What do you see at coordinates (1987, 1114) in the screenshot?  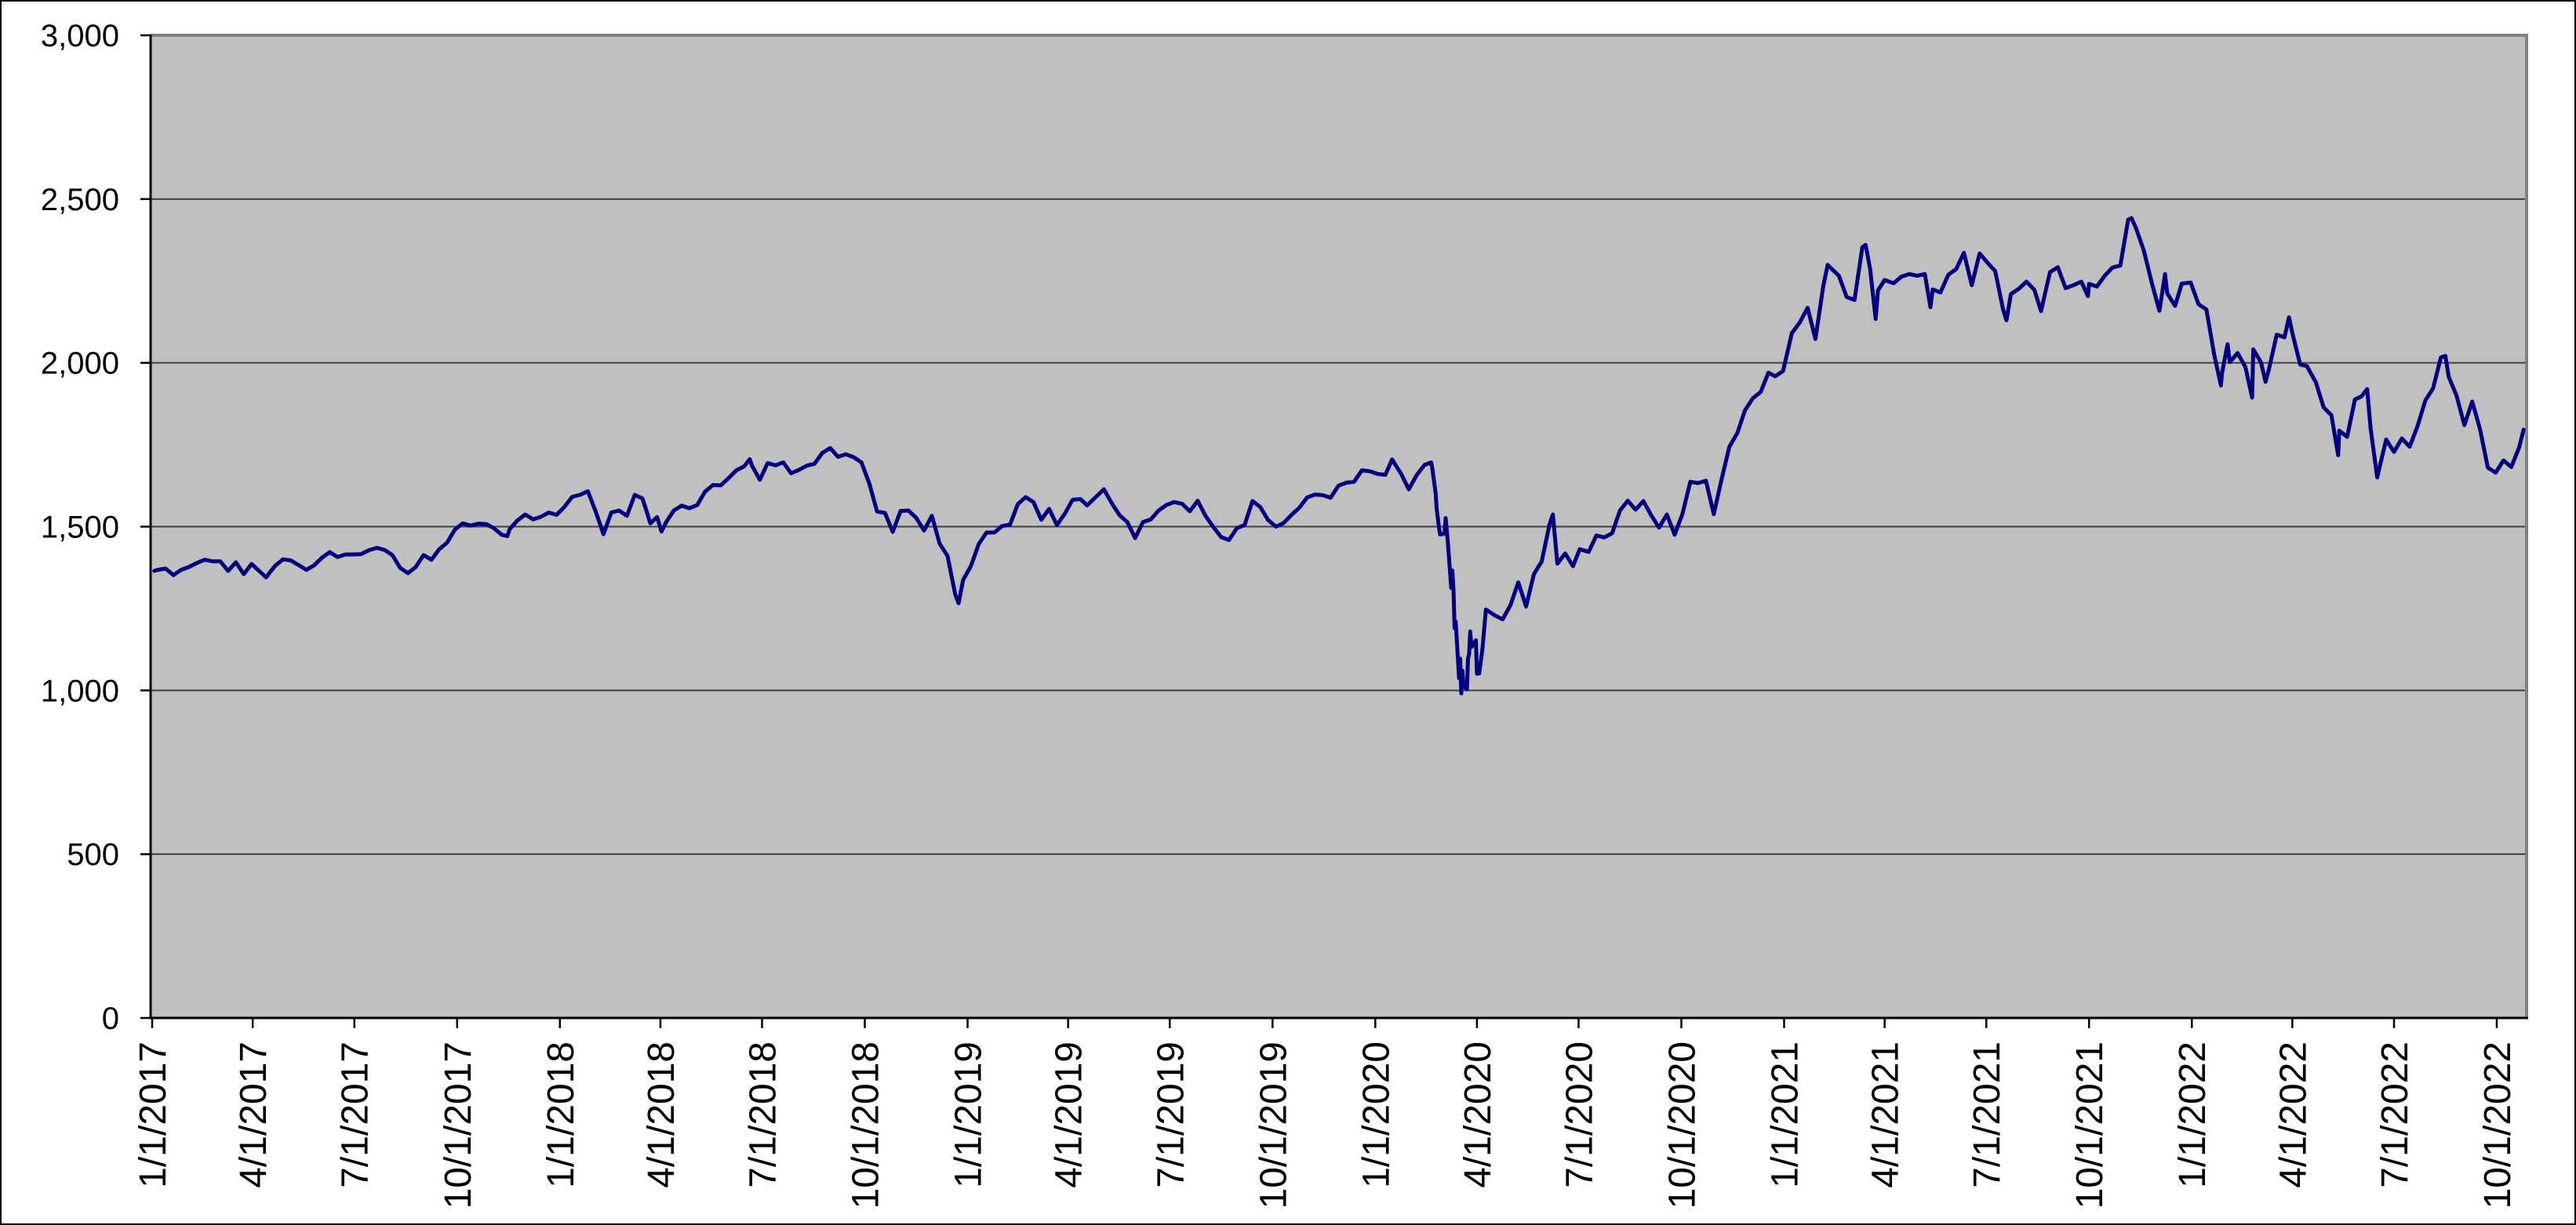 I see `x-tick-label: 7/1/2021` at bounding box center [1987, 1114].